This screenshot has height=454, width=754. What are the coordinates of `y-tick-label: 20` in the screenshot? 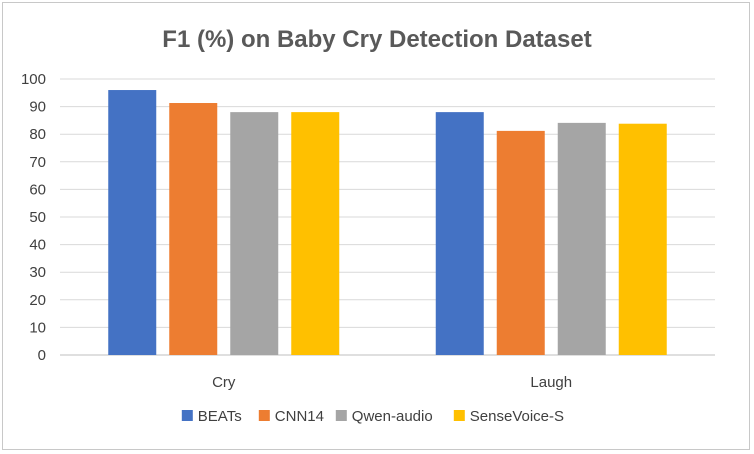 It's located at (37, 300).